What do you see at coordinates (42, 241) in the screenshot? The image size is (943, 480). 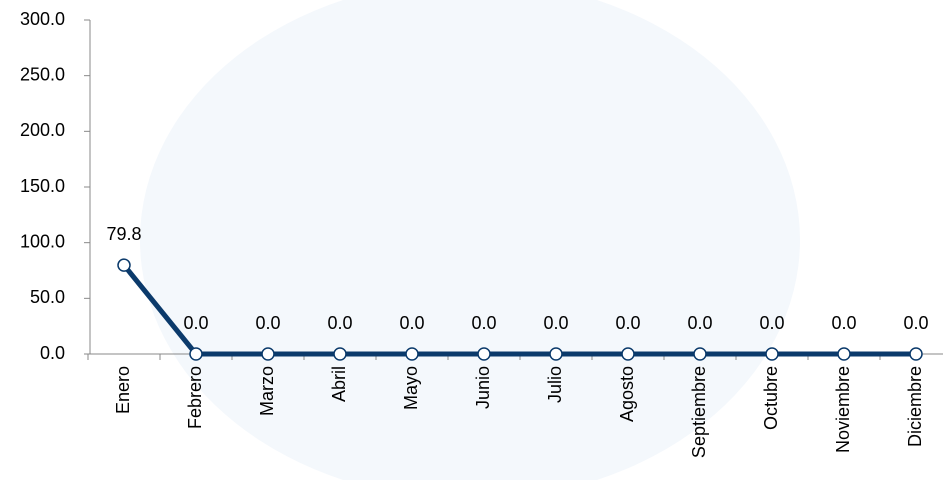 I see `y-tick-label: 100.0` at bounding box center [42, 241].